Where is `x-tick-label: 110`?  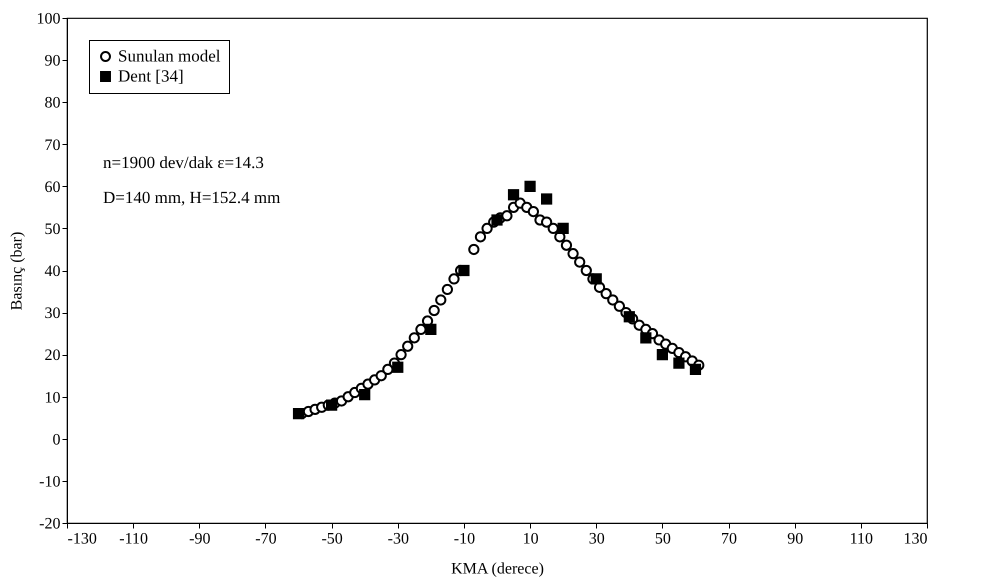
x-tick-label: 110 is located at coordinates (862, 539).